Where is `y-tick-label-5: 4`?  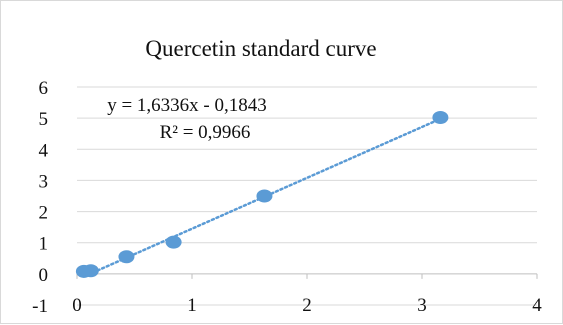
y-tick-label-5: 4 is located at coordinates (44, 150).